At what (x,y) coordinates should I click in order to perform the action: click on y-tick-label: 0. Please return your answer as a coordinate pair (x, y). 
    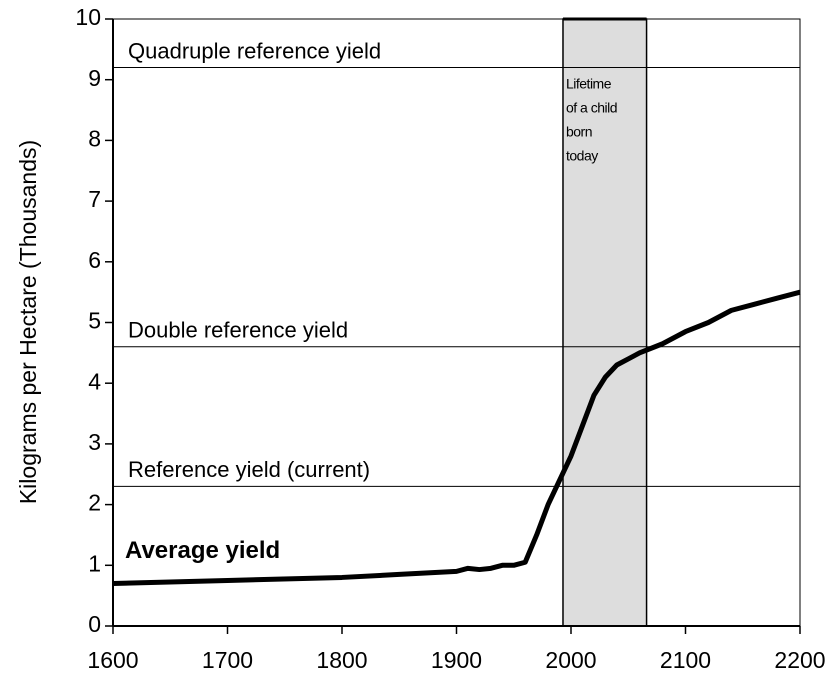
    Looking at the image, I should click on (94, 624).